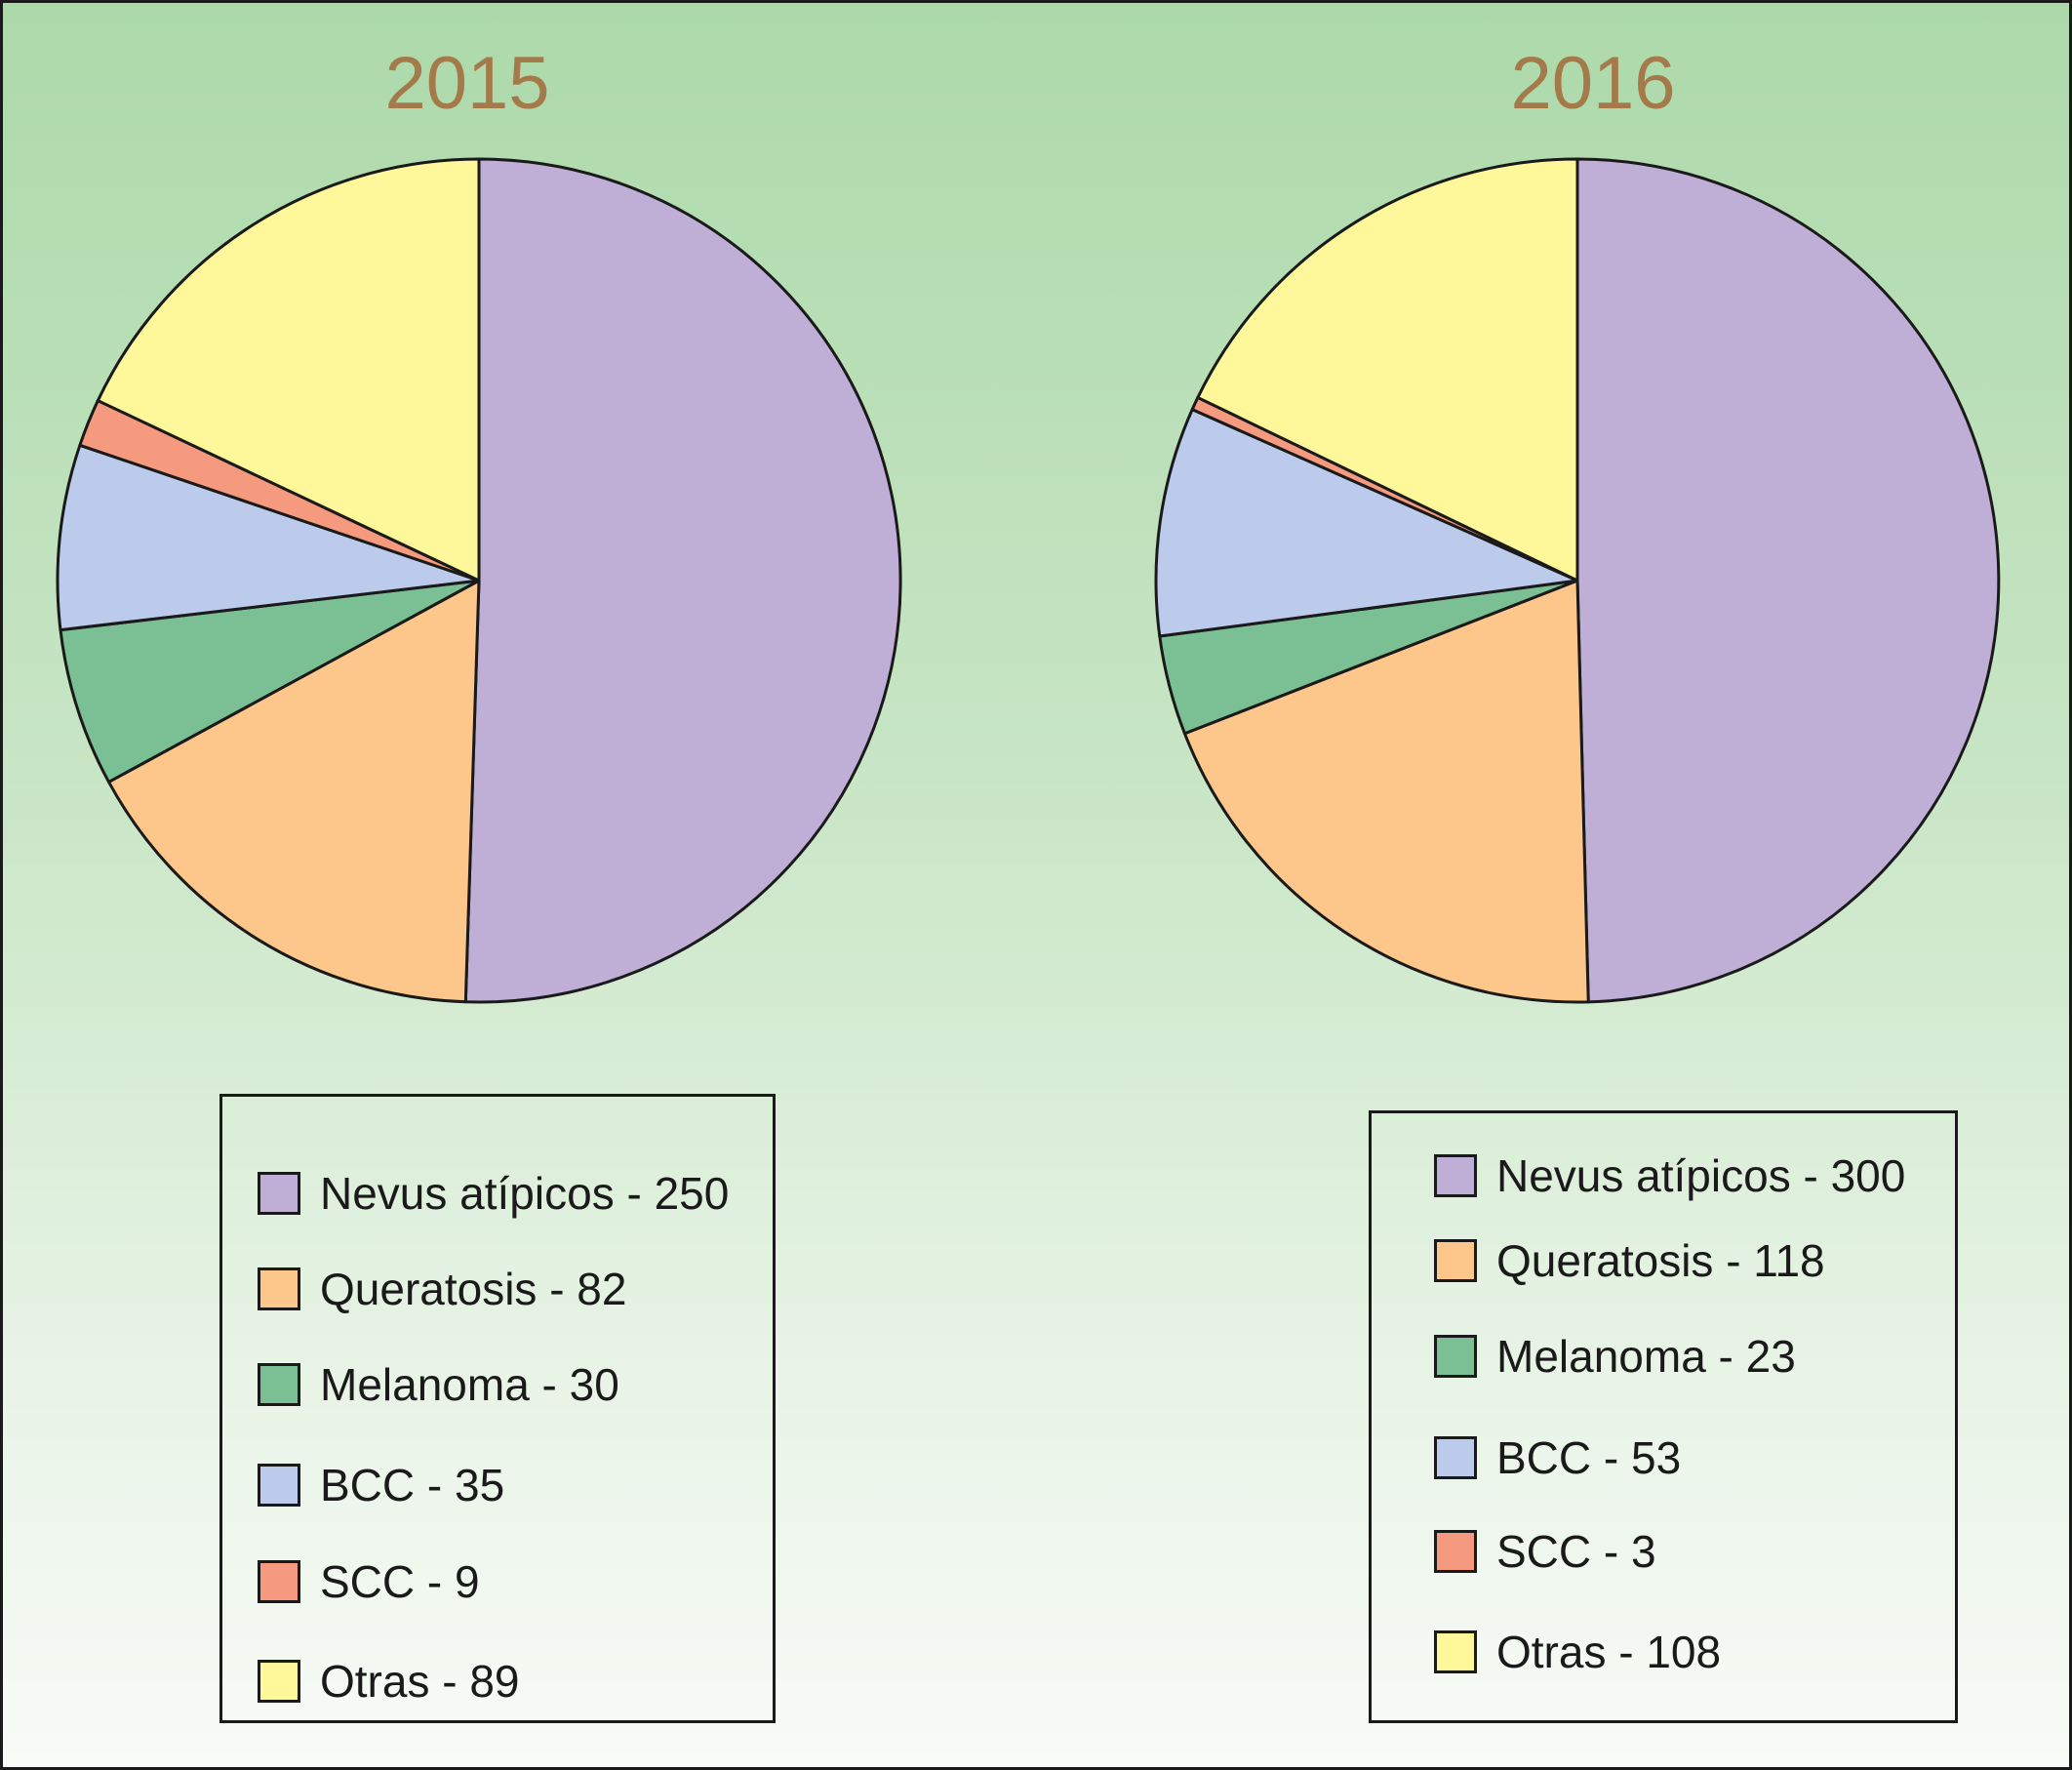  What do you see at coordinates (1609, 1652) in the screenshot?
I see `legend-label-otras: Otras - 108` at bounding box center [1609, 1652].